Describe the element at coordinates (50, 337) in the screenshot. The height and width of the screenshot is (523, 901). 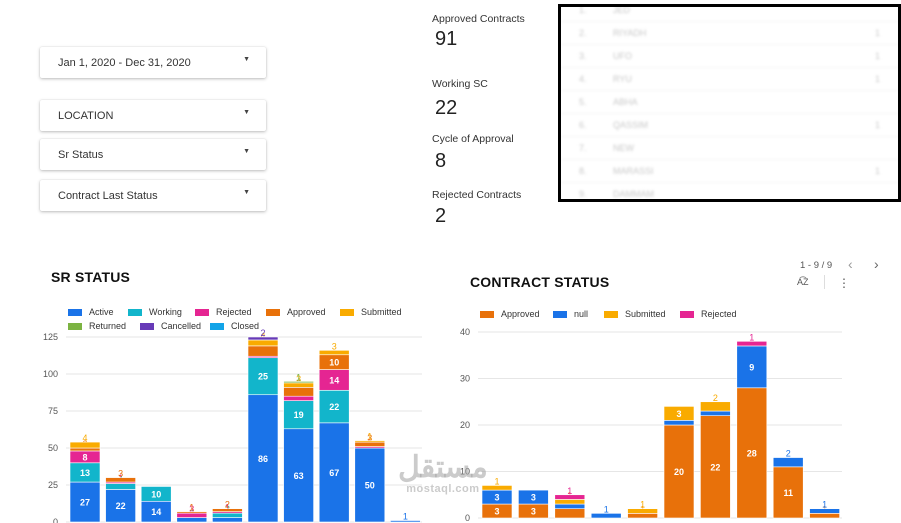
I see `y-tick-label: 125` at that location.